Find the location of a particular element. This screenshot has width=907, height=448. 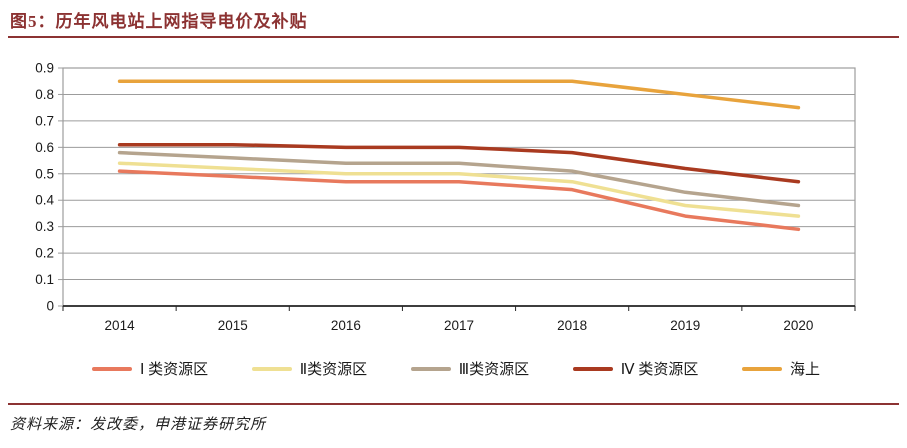

y-axis-tick-label: 0.7 is located at coordinates (44, 120).